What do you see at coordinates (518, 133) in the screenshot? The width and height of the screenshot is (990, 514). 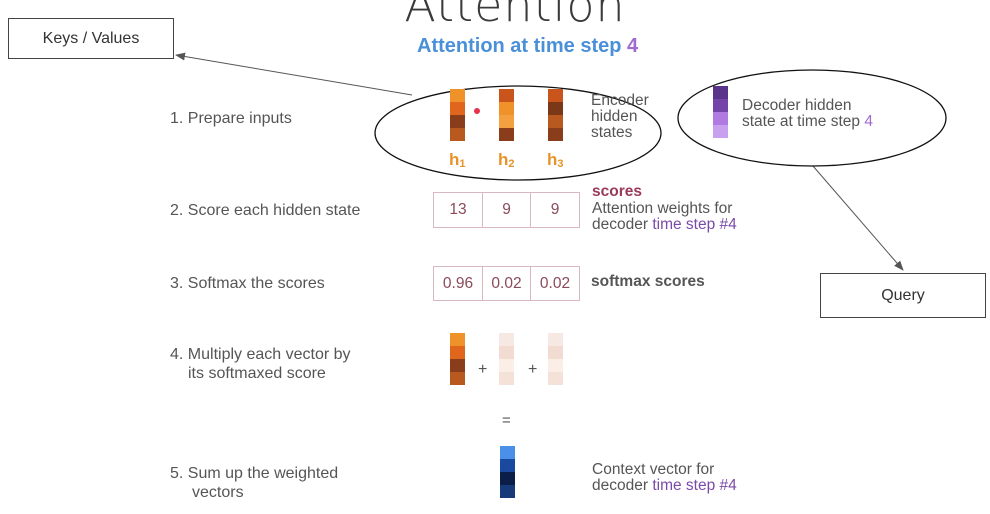 I see `encoder-ellipse` at bounding box center [518, 133].